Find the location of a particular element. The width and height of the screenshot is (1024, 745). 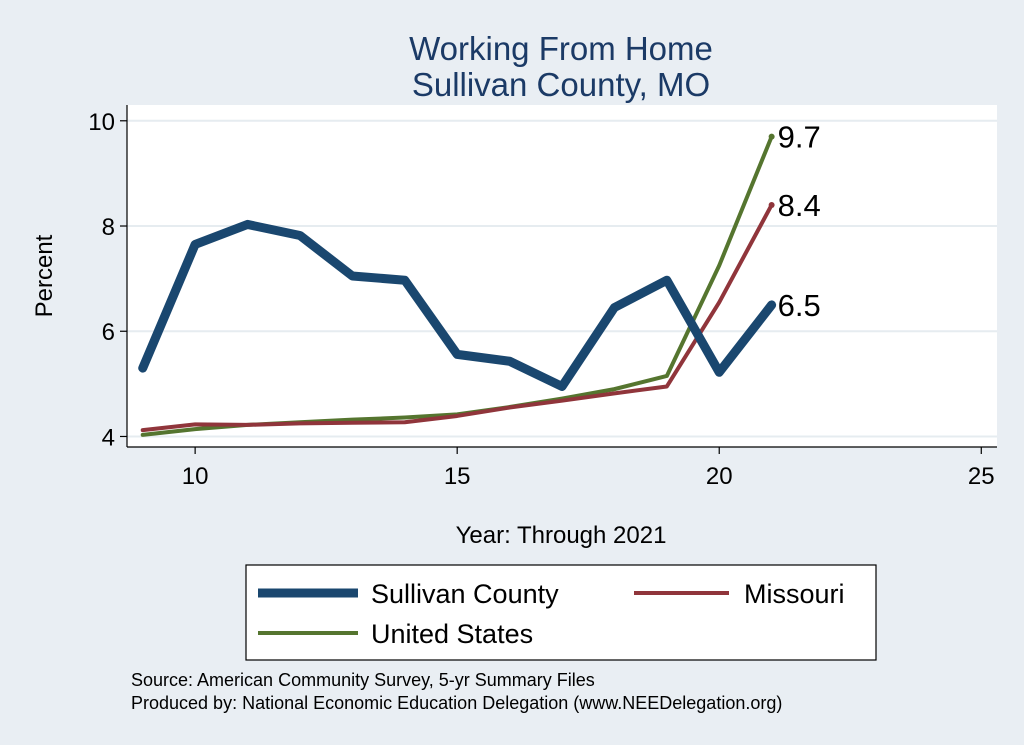

x-tick-label: 20 is located at coordinates (719, 476).